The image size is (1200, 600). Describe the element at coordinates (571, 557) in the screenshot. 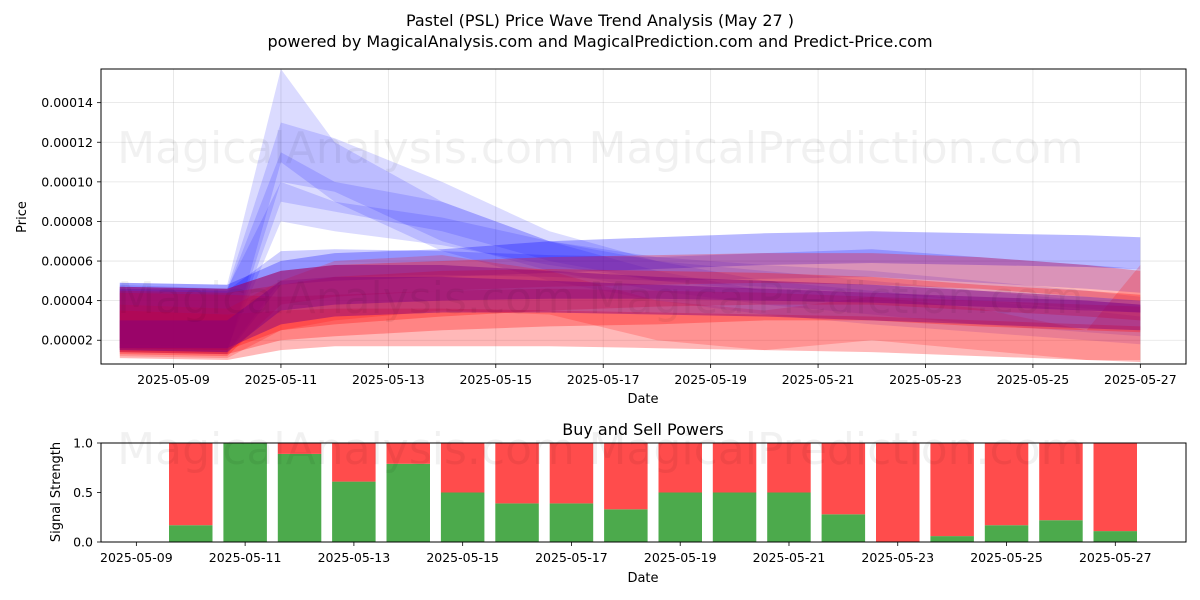

I see `buy-sell-x-tick-label: 2025-05-17` at that location.